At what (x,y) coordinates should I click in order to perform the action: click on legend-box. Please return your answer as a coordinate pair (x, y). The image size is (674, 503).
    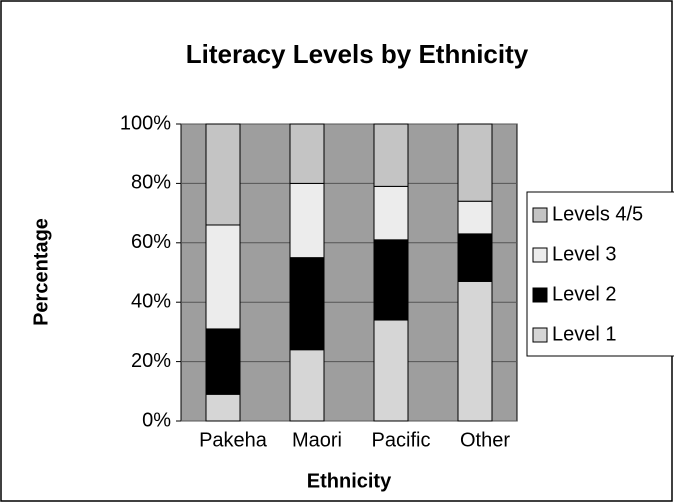
    Looking at the image, I should click on (600, 274).